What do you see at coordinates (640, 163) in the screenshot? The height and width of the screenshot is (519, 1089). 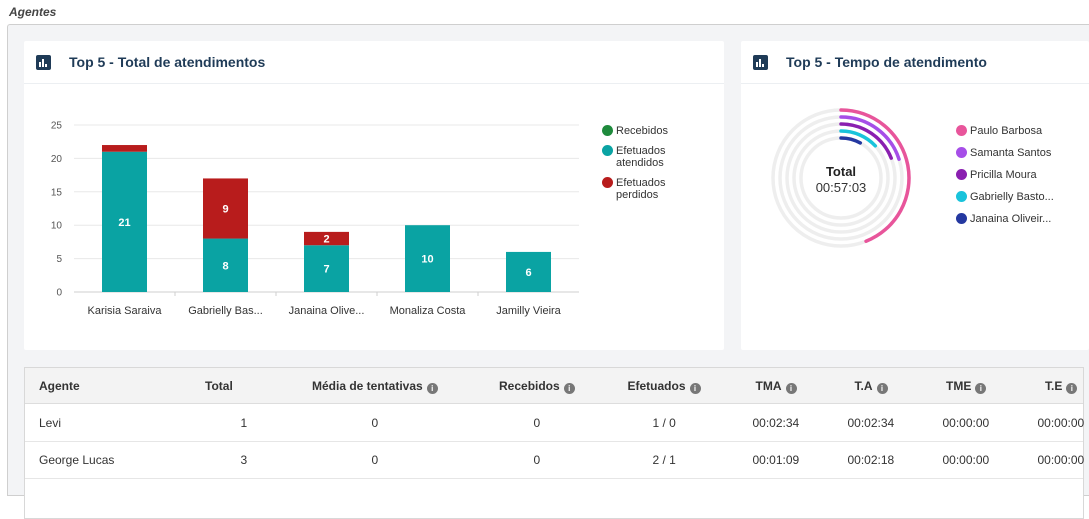 I see `legend-label: atendidos` at bounding box center [640, 163].